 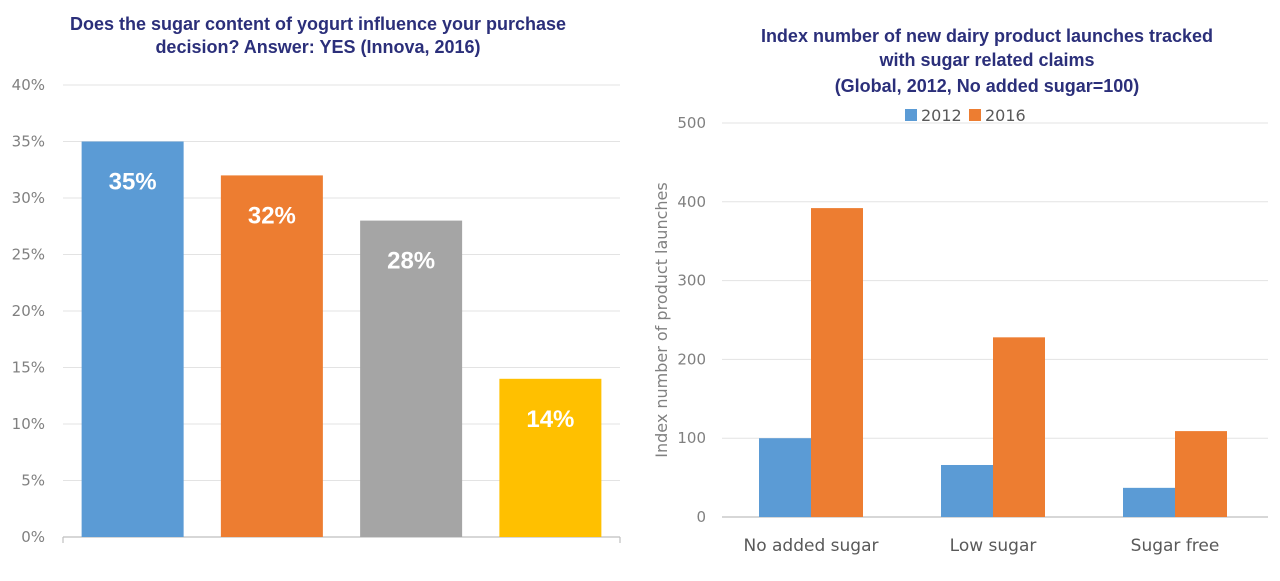 What do you see at coordinates (691, 438) in the screenshot?
I see `y-tick-label: 100` at bounding box center [691, 438].